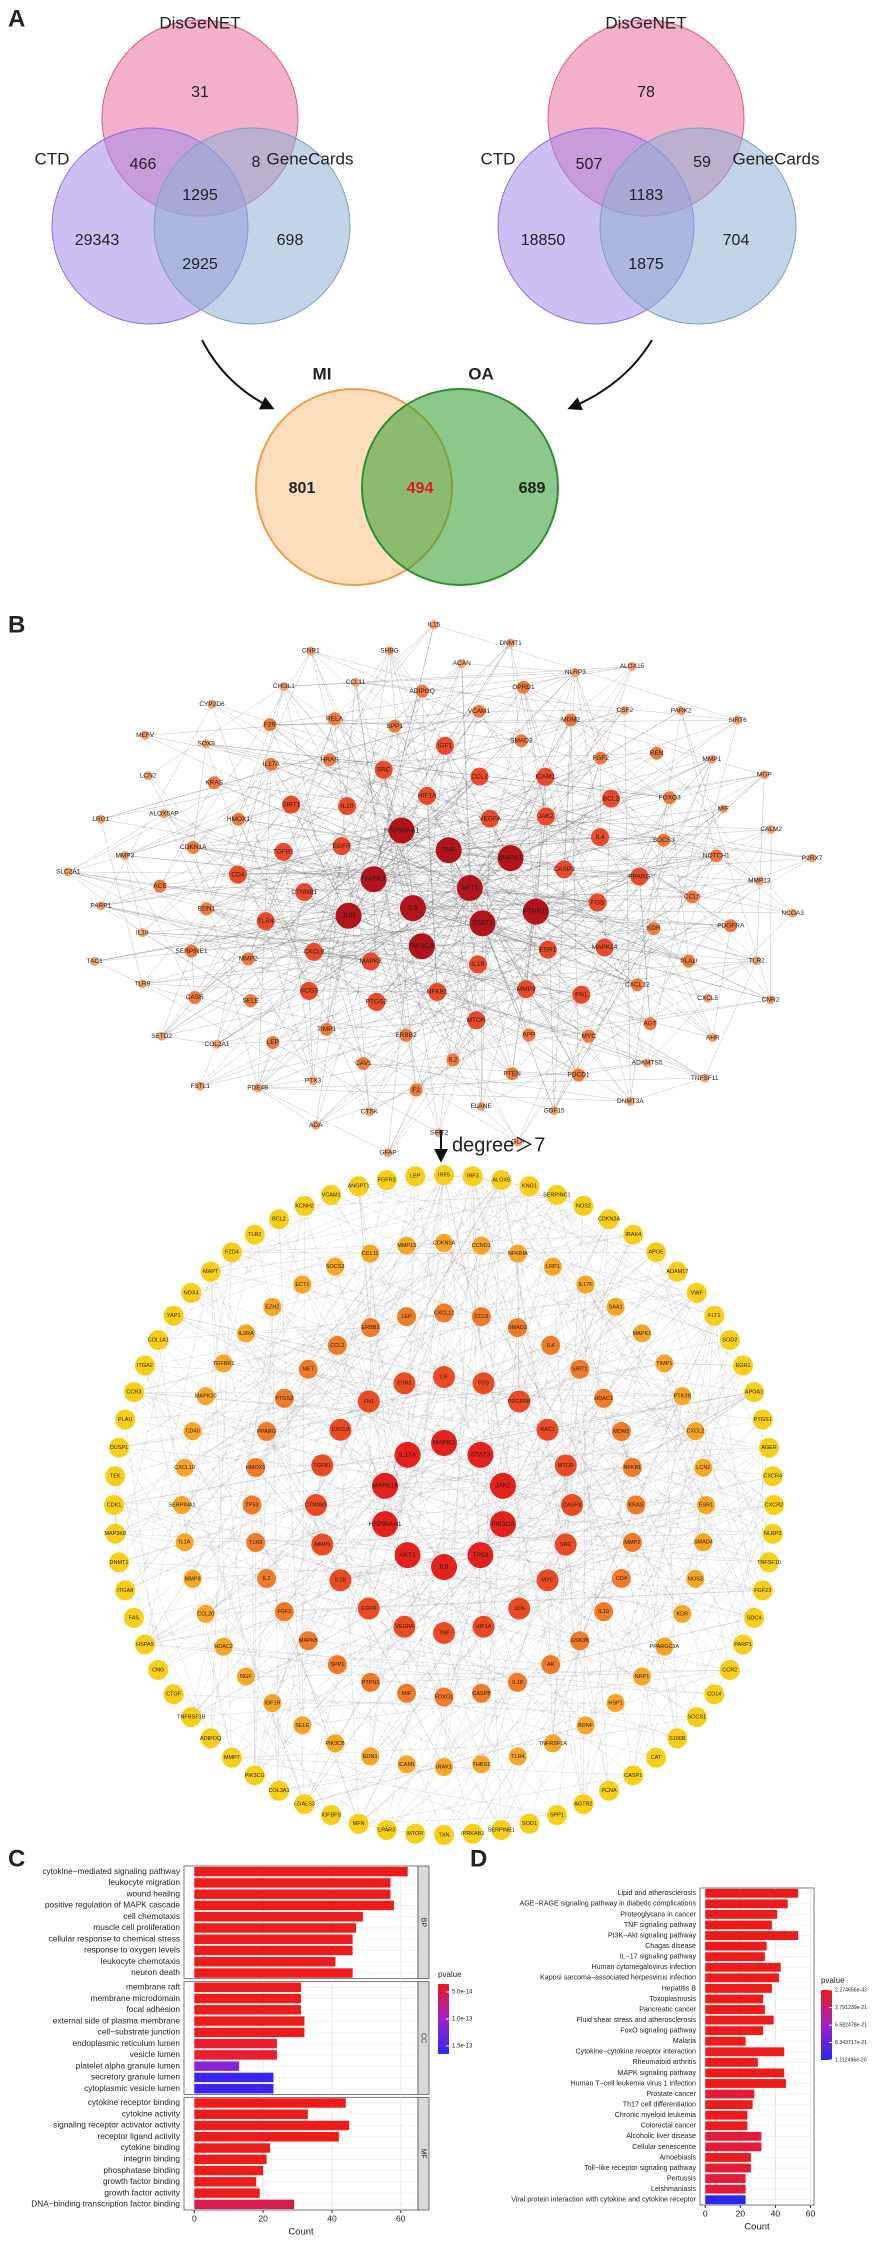 This screenshot has width=880, height=2243. Describe the element at coordinates (207, 909) in the screenshot. I see `node-label: EDN1` at that location.